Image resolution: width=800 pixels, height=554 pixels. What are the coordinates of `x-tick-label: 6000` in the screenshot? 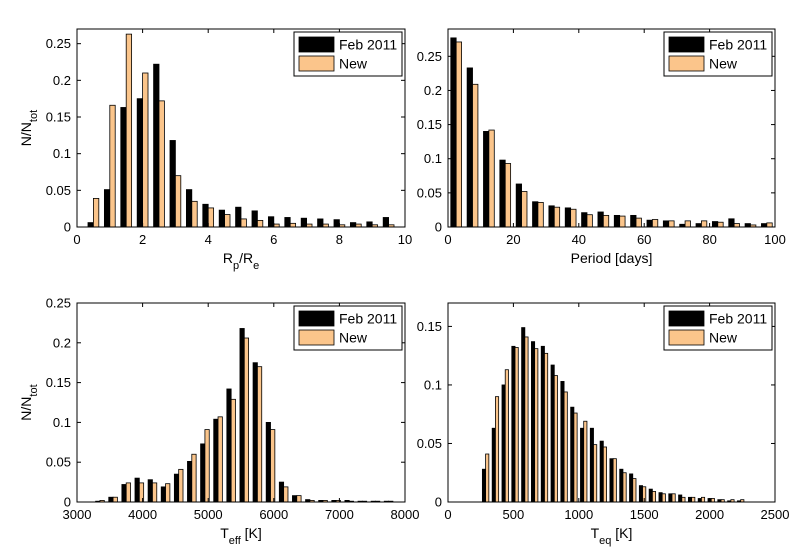 It's located at (273, 514).